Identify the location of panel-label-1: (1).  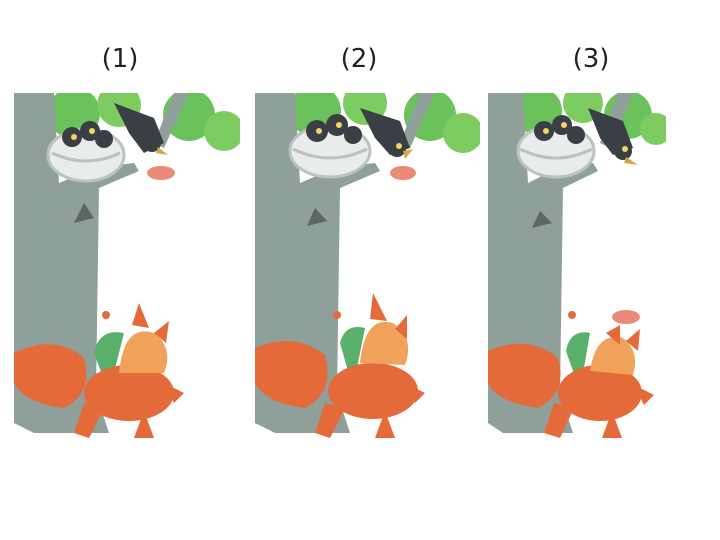
(120, 59).